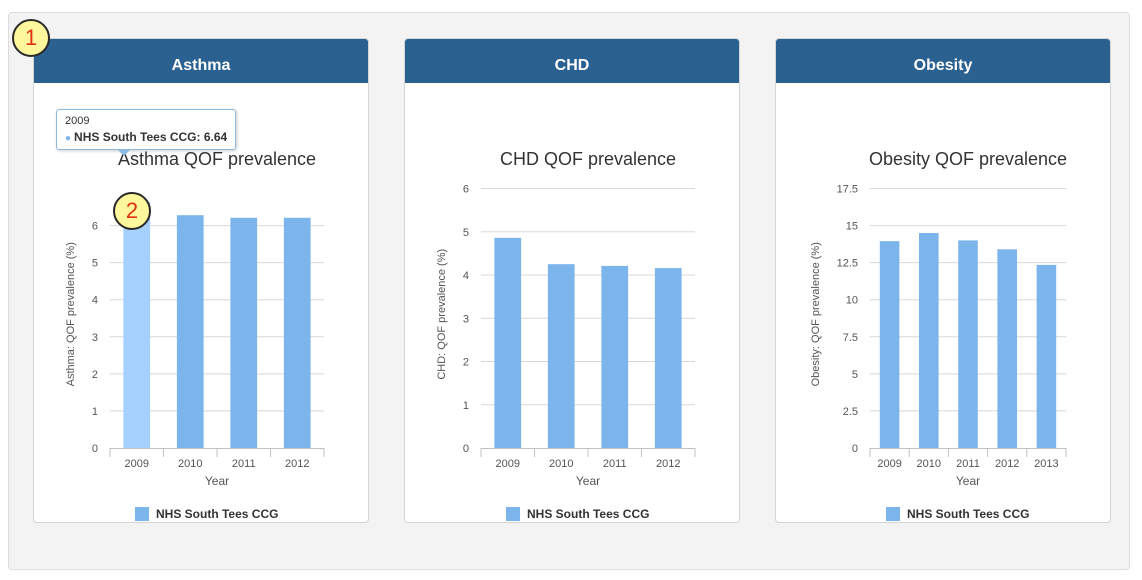  What do you see at coordinates (850, 412) in the screenshot?
I see `y-tick-label: 2.5` at bounding box center [850, 412].